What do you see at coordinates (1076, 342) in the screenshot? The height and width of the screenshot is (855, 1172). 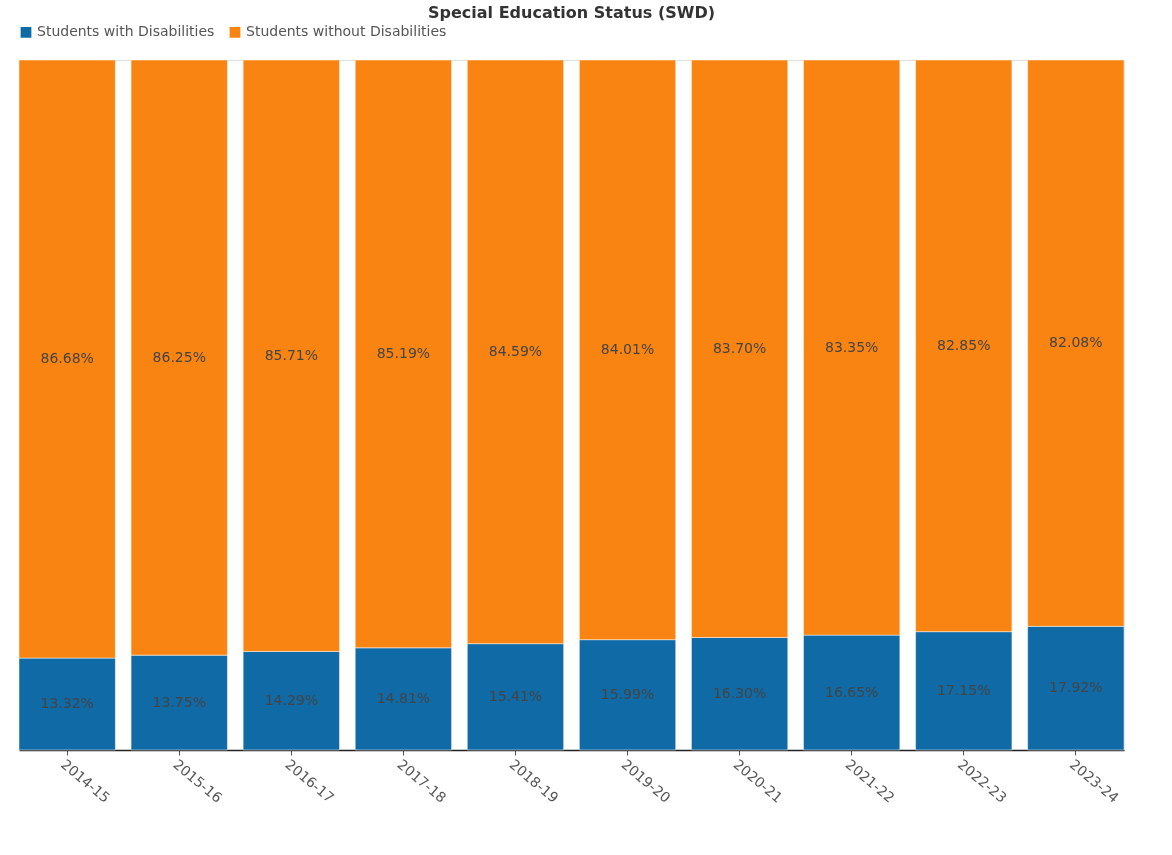 I see `data-label: 82.08%` at bounding box center [1076, 342].